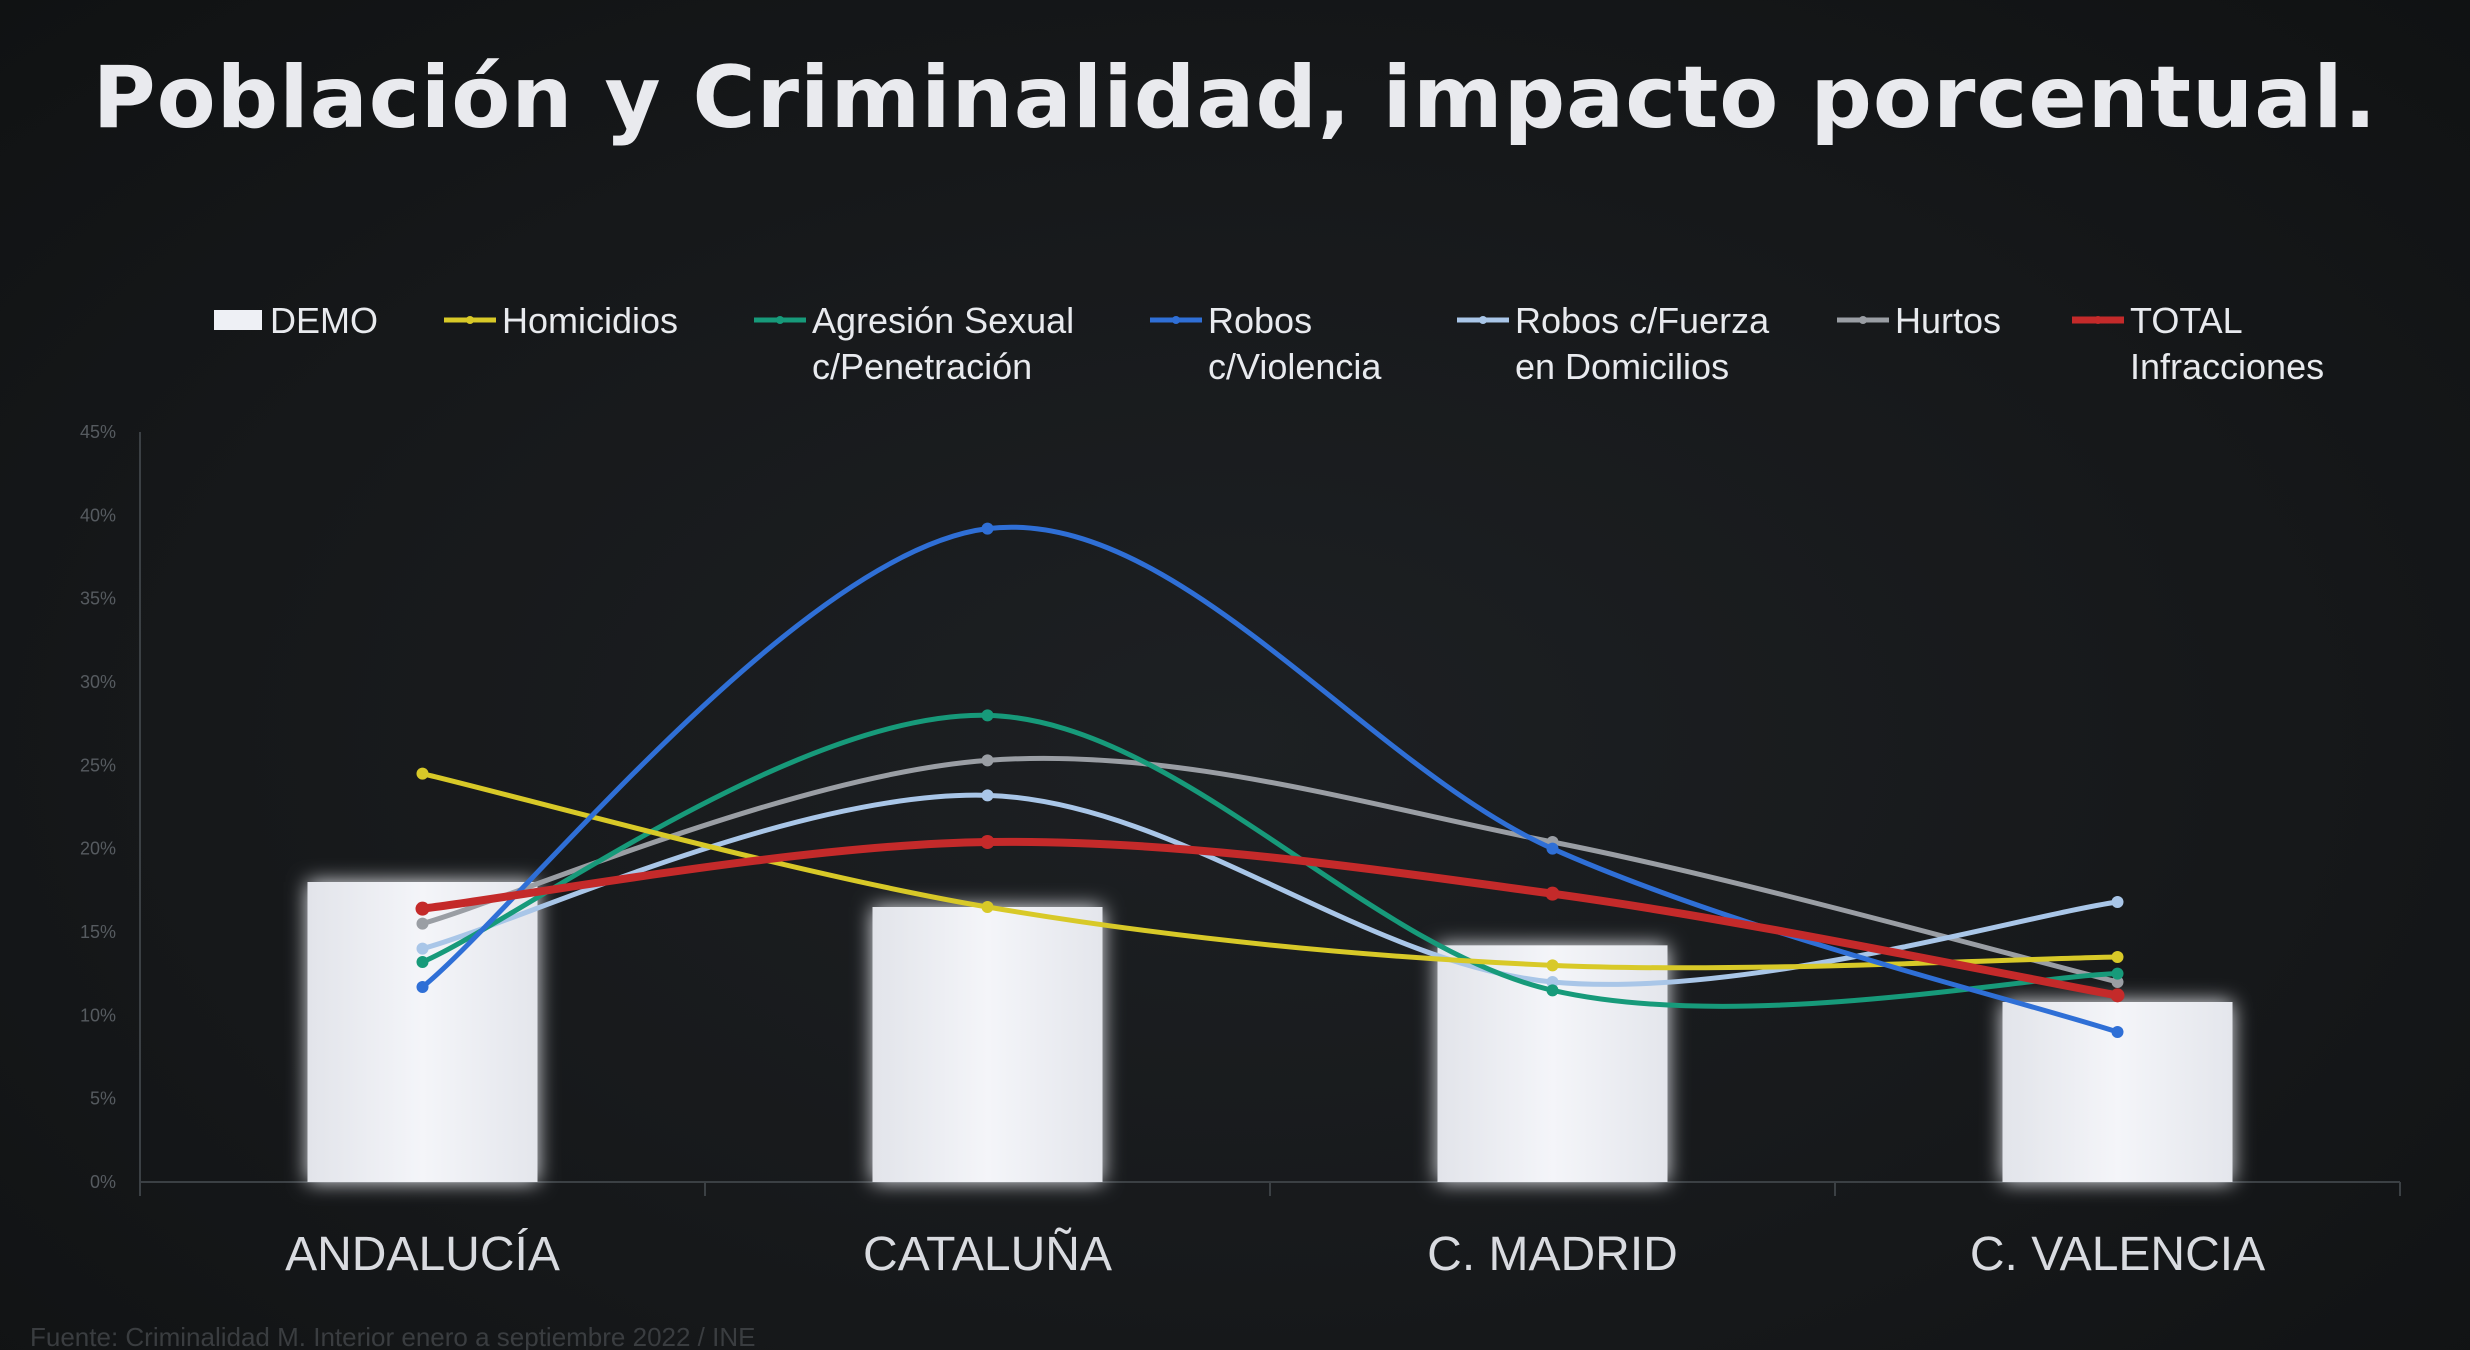 The image size is (2470, 1350). What do you see at coordinates (324, 320) in the screenshot?
I see `legend-label: DEMO` at bounding box center [324, 320].